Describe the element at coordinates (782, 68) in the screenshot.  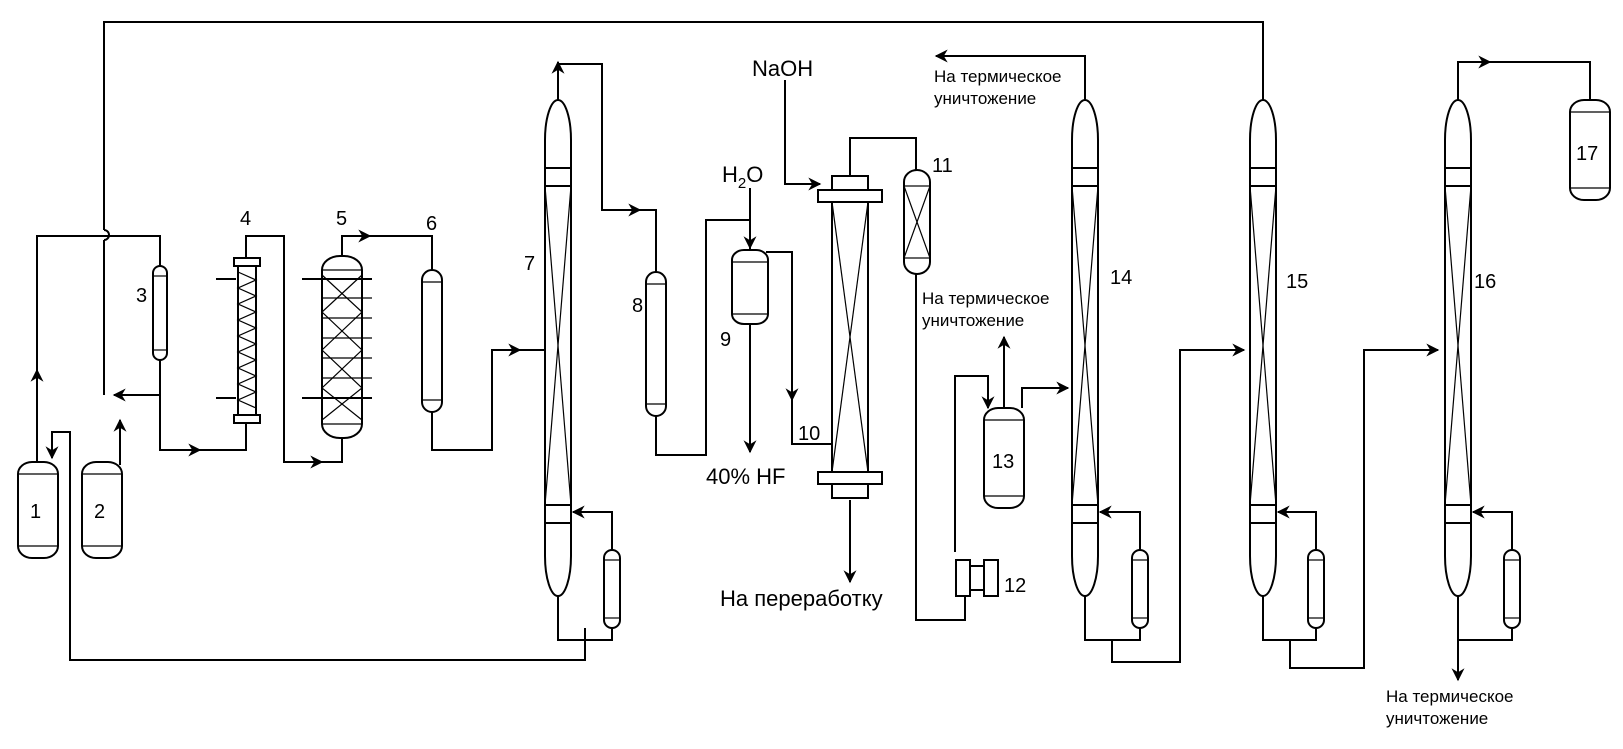
I see `naoh-label: NaOH` at that location.